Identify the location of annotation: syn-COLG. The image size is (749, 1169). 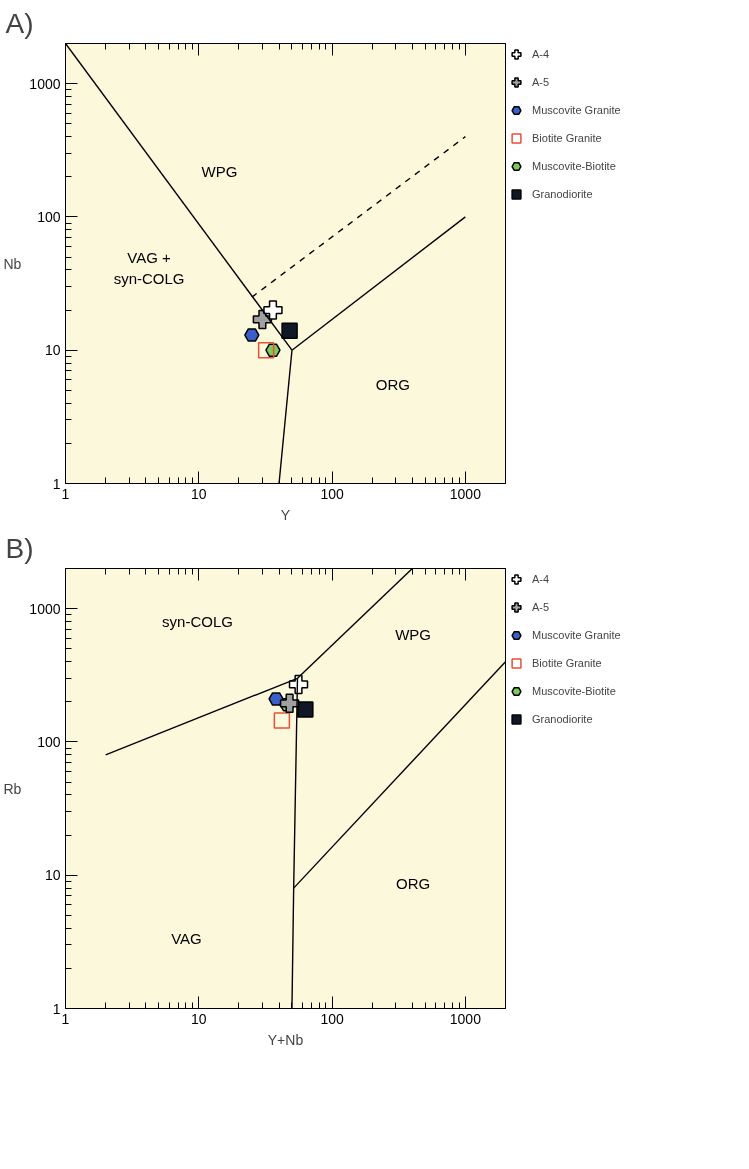
(197, 621).